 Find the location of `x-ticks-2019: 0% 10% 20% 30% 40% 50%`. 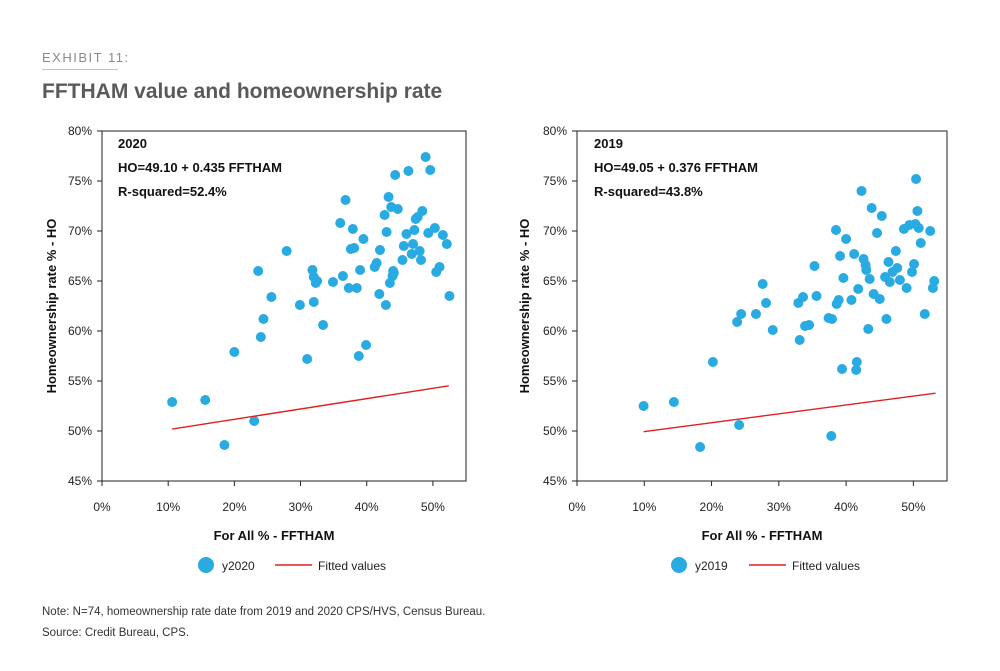

x-ticks-2019: 0% 10% 20% 30% 40% 50% is located at coordinates (747, 497).